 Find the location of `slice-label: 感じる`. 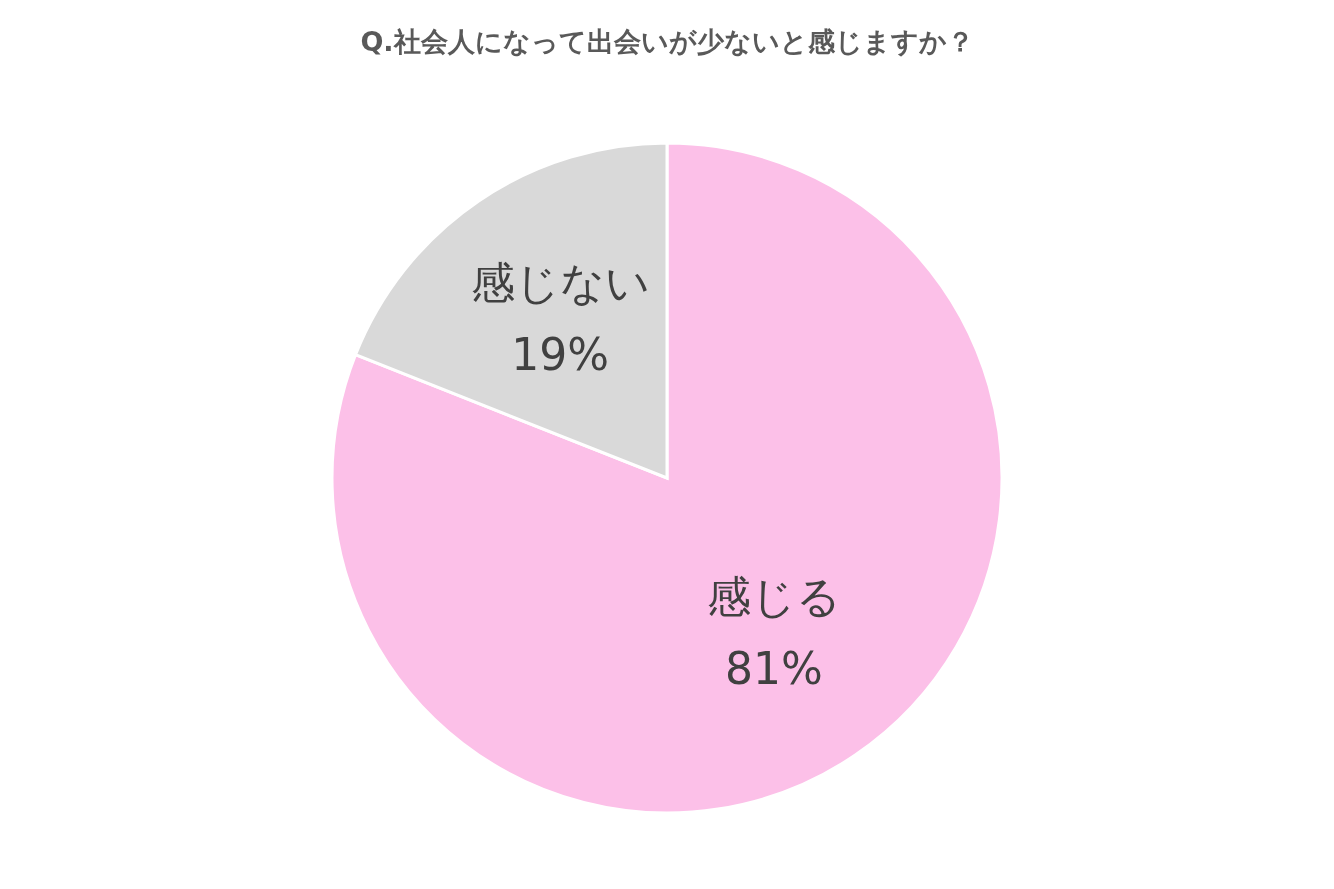

slice-label: 感じる is located at coordinates (773, 597).